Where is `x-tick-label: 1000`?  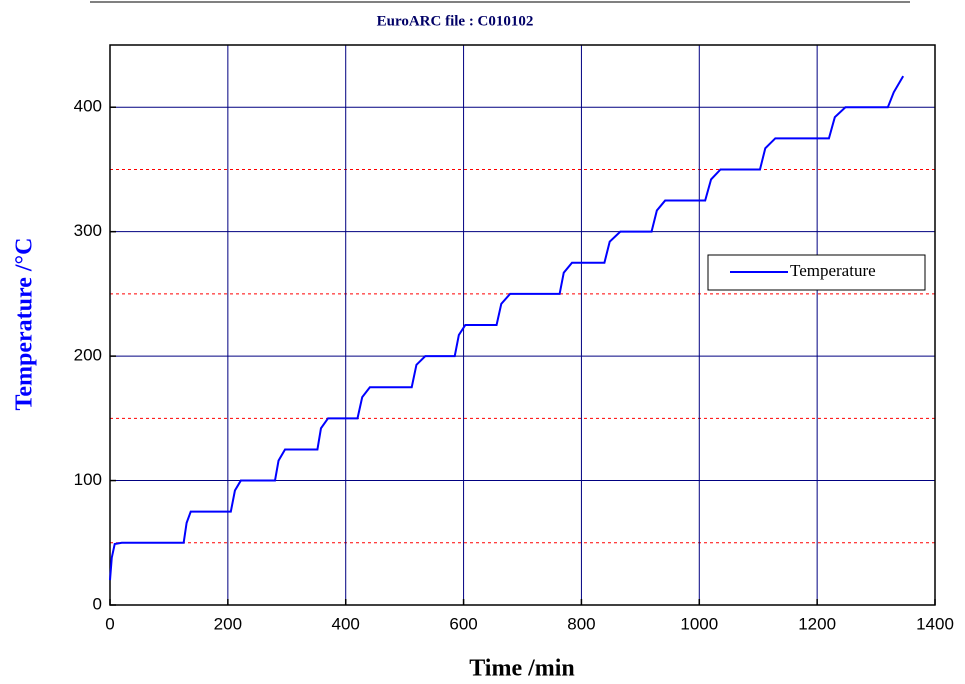
x-tick-label: 1000 is located at coordinates (699, 623).